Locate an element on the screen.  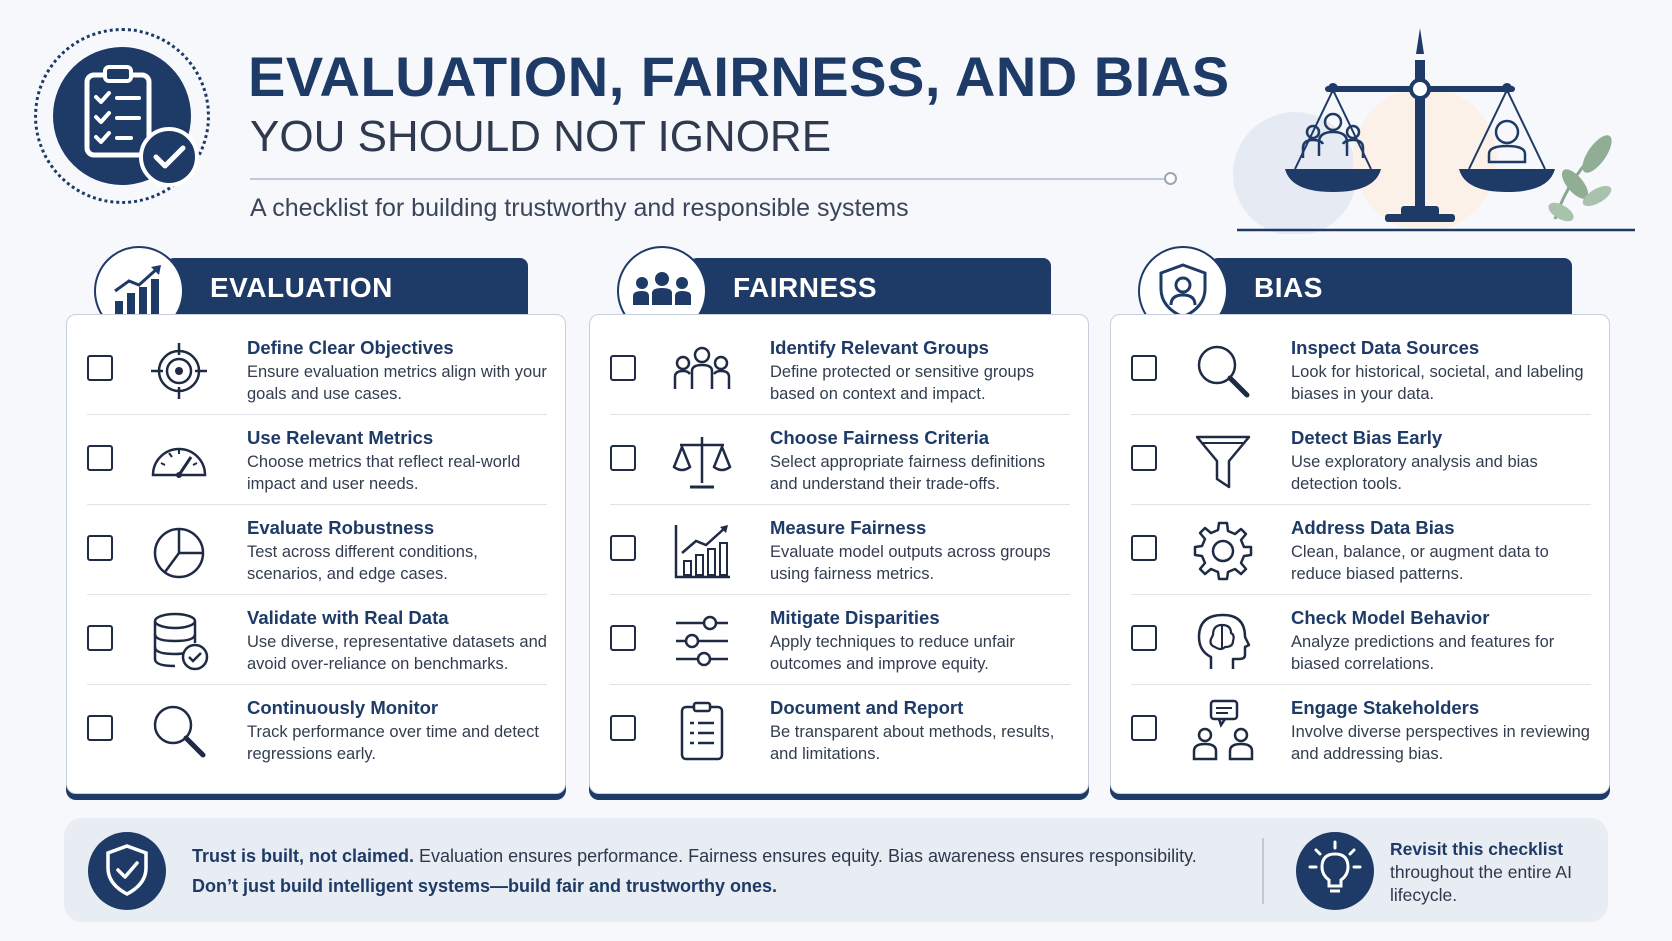
header-badge is located at coordinates (122, 116).